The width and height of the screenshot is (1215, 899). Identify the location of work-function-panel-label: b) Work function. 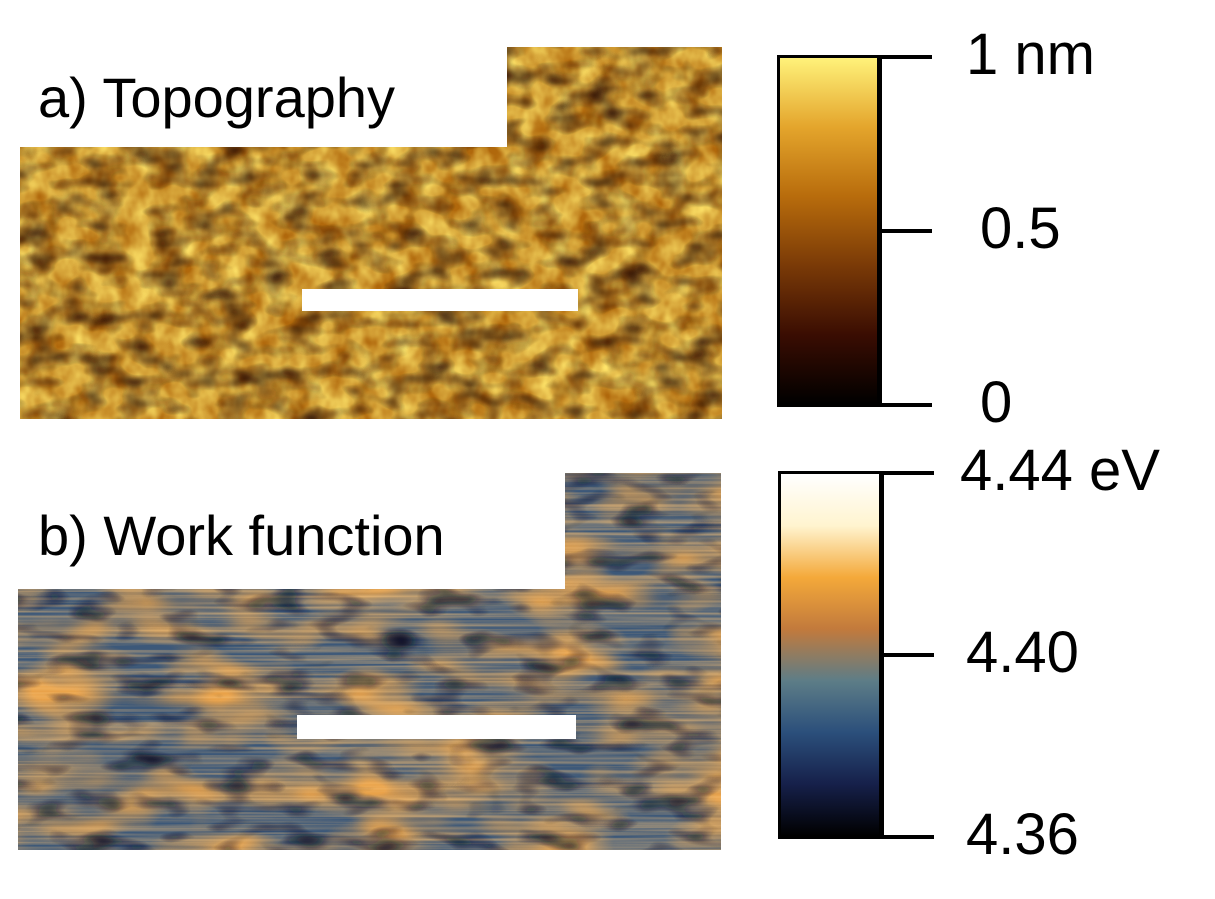
(241, 535).